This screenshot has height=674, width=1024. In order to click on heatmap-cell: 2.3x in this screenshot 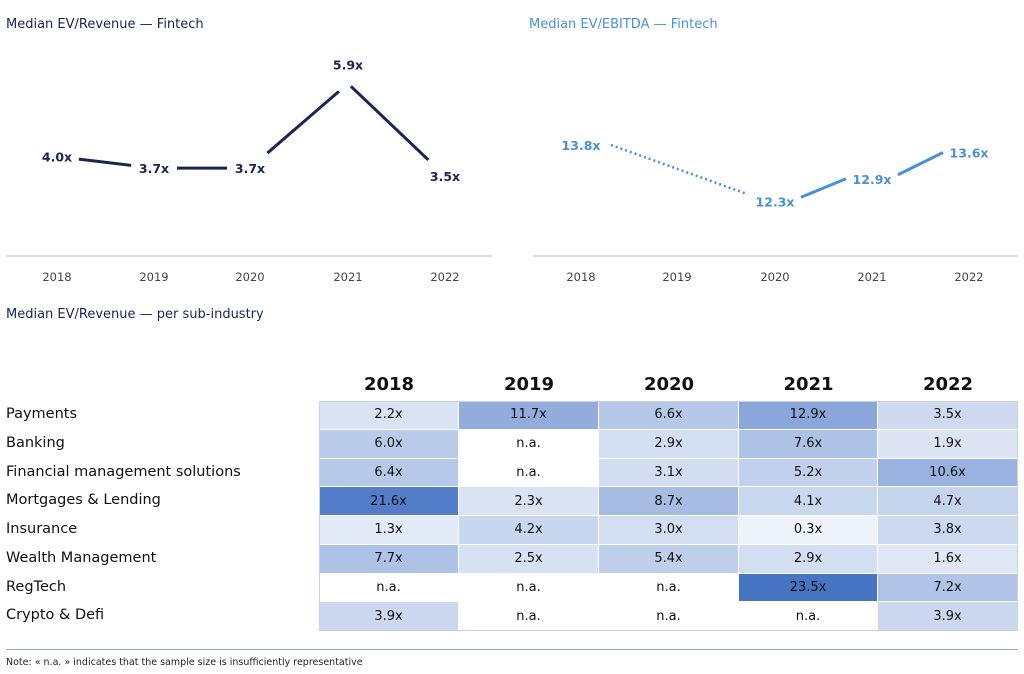, I will do `click(529, 501)`.